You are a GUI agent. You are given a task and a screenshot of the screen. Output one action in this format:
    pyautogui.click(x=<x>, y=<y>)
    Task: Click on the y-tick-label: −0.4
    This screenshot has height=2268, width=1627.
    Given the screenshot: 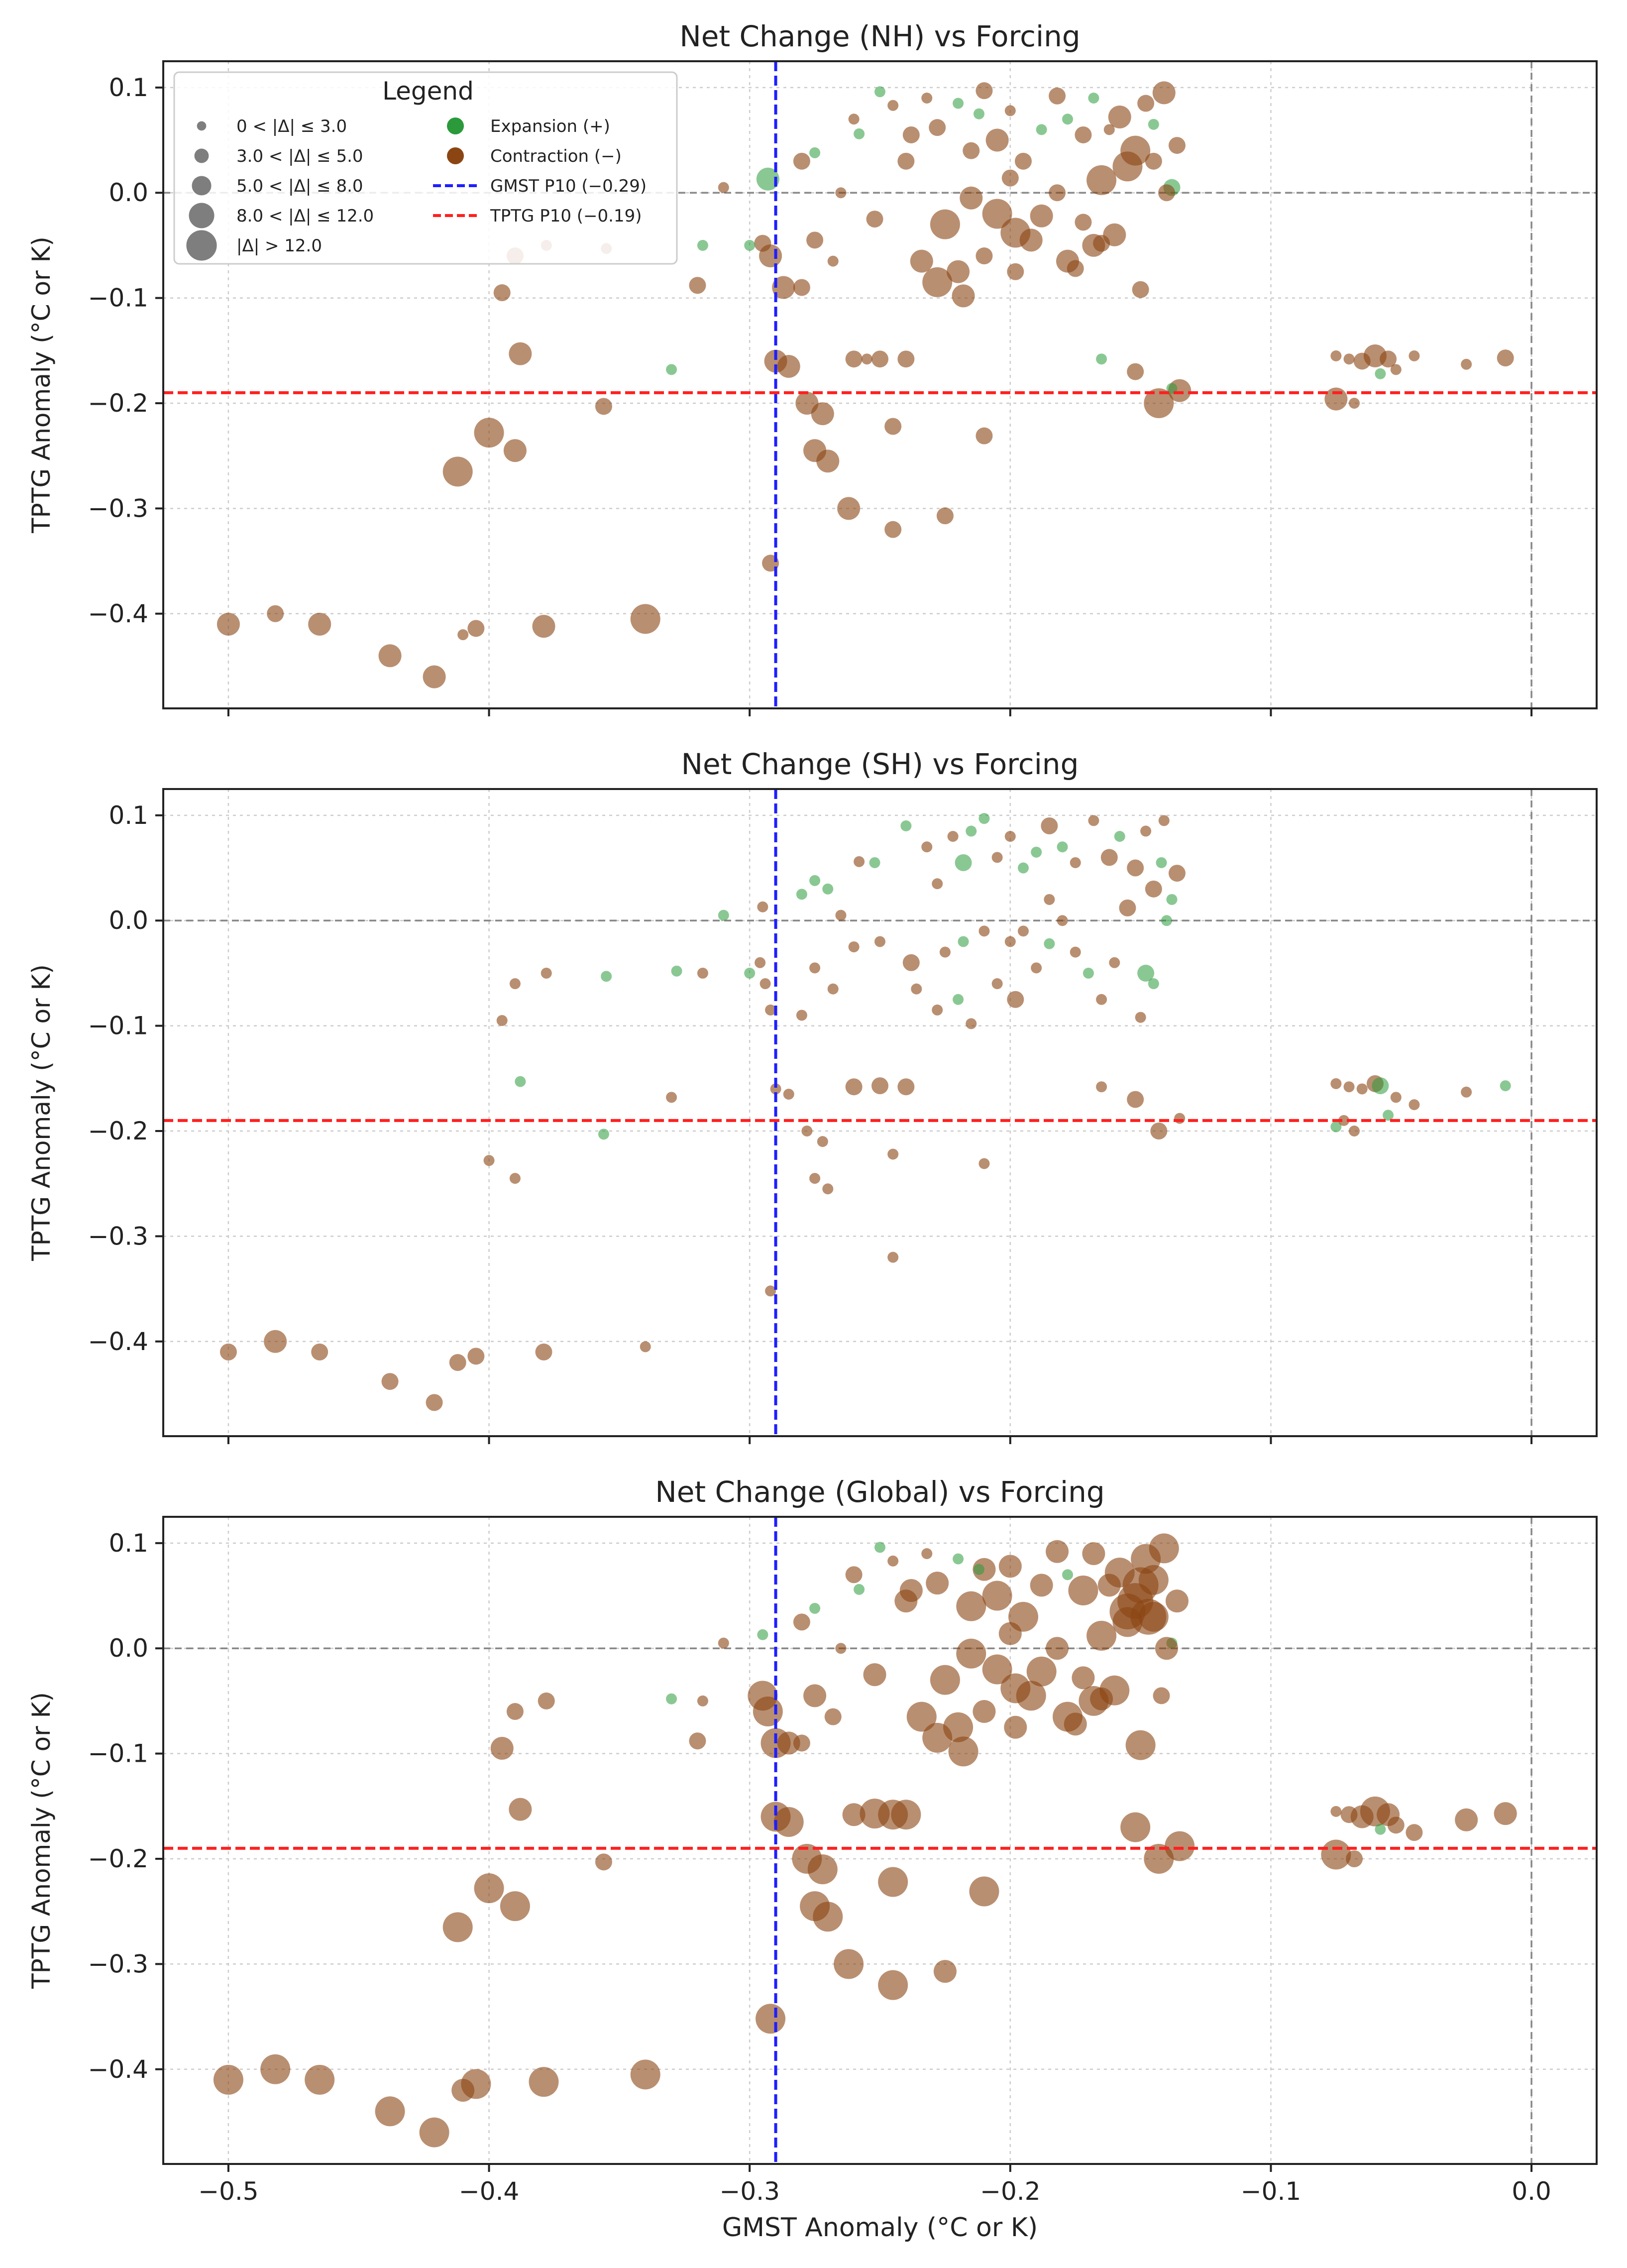 What is the action you would take?
    pyautogui.click(x=118, y=1341)
    